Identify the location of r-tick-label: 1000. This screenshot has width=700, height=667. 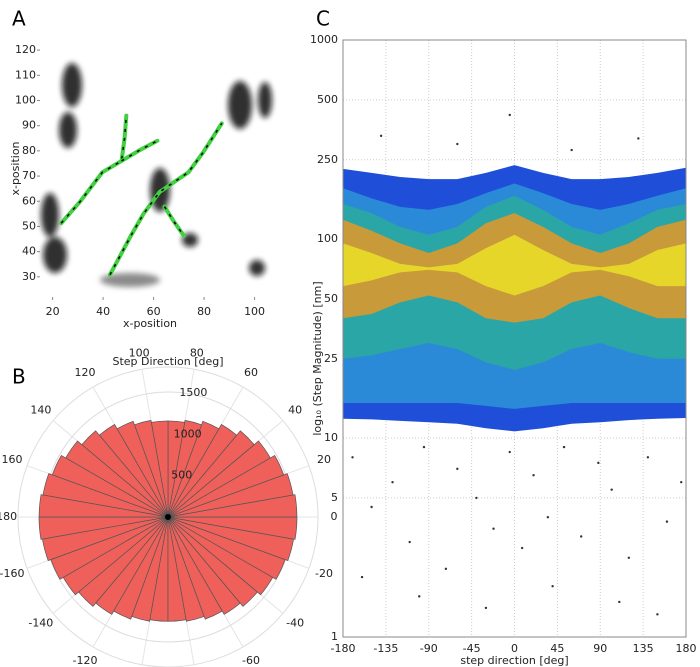
(188, 433).